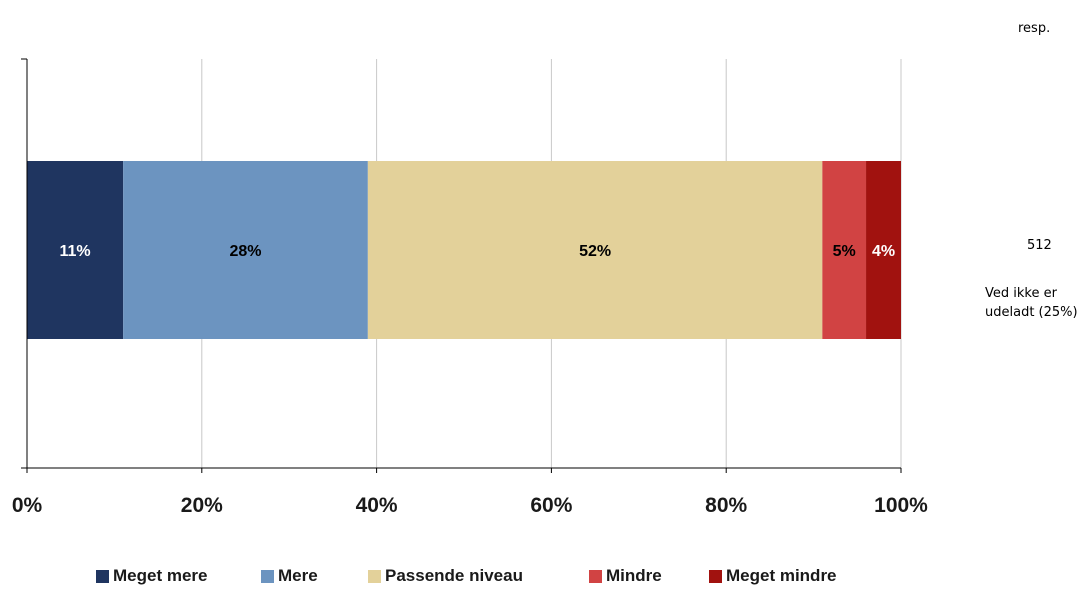 Image resolution: width=1090 pixels, height=590 pixels. Describe the element at coordinates (454, 575) in the screenshot. I see `legend-label: Passende niveau` at that location.